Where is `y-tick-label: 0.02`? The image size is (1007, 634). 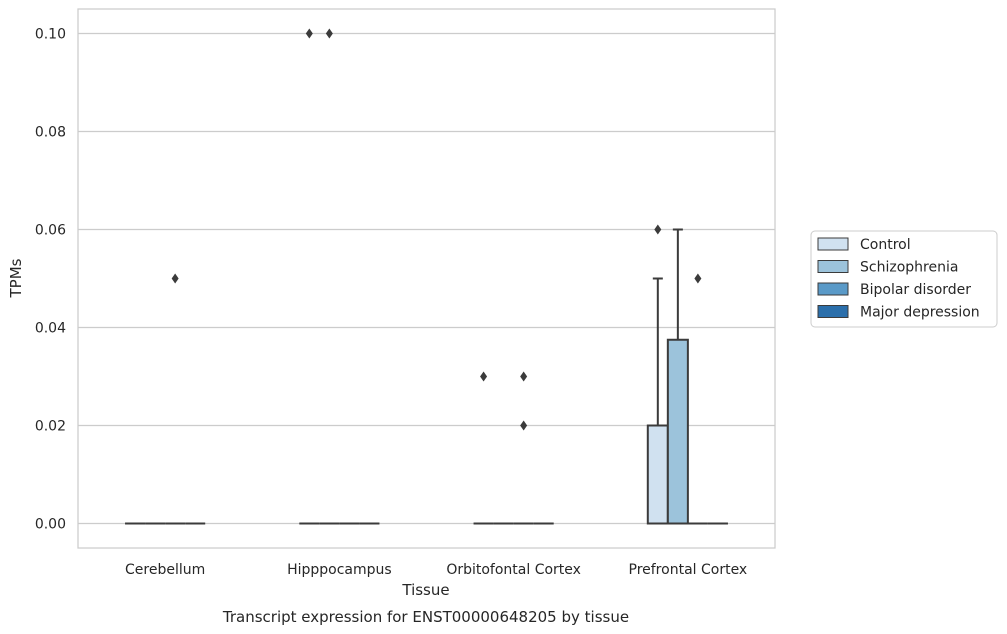 y-tick-label: 0.02 is located at coordinates (50, 427).